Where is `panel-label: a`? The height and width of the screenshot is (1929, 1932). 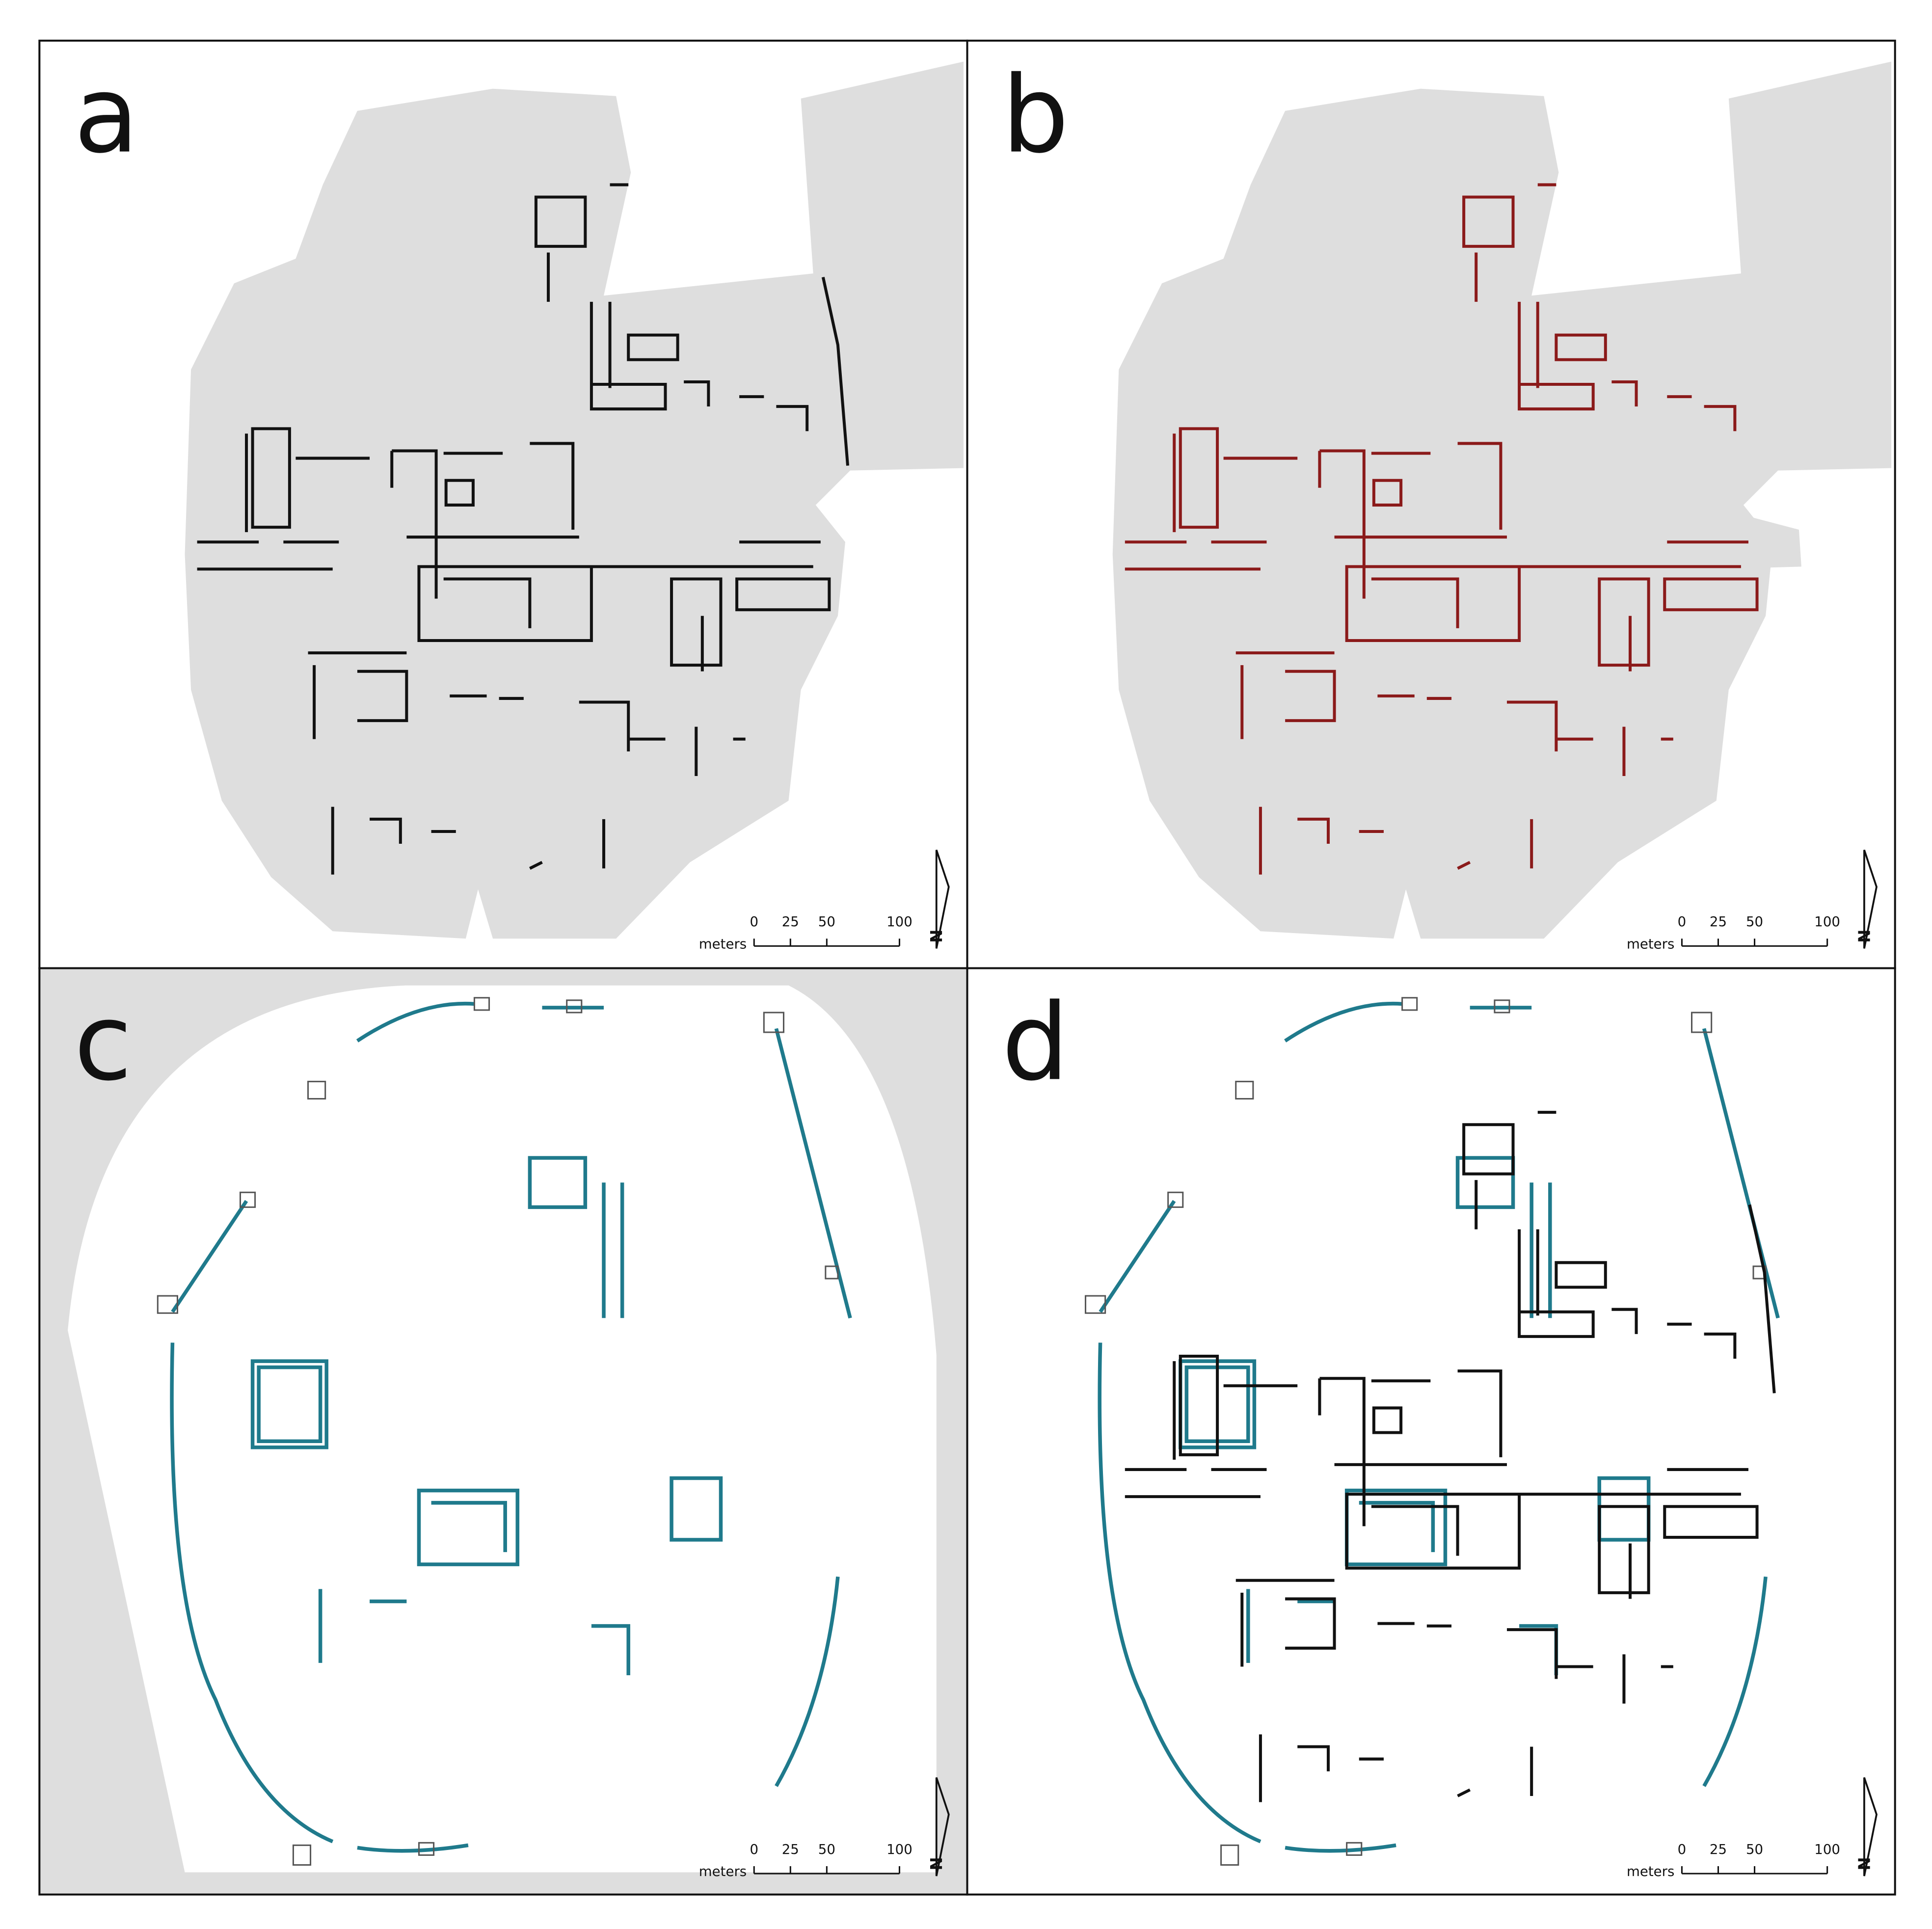
panel-label: a is located at coordinates (106, 115).